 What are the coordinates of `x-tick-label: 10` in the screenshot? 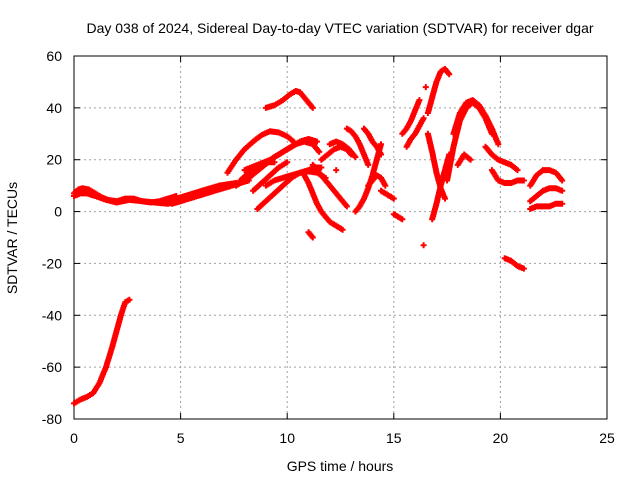 It's located at (287, 438).